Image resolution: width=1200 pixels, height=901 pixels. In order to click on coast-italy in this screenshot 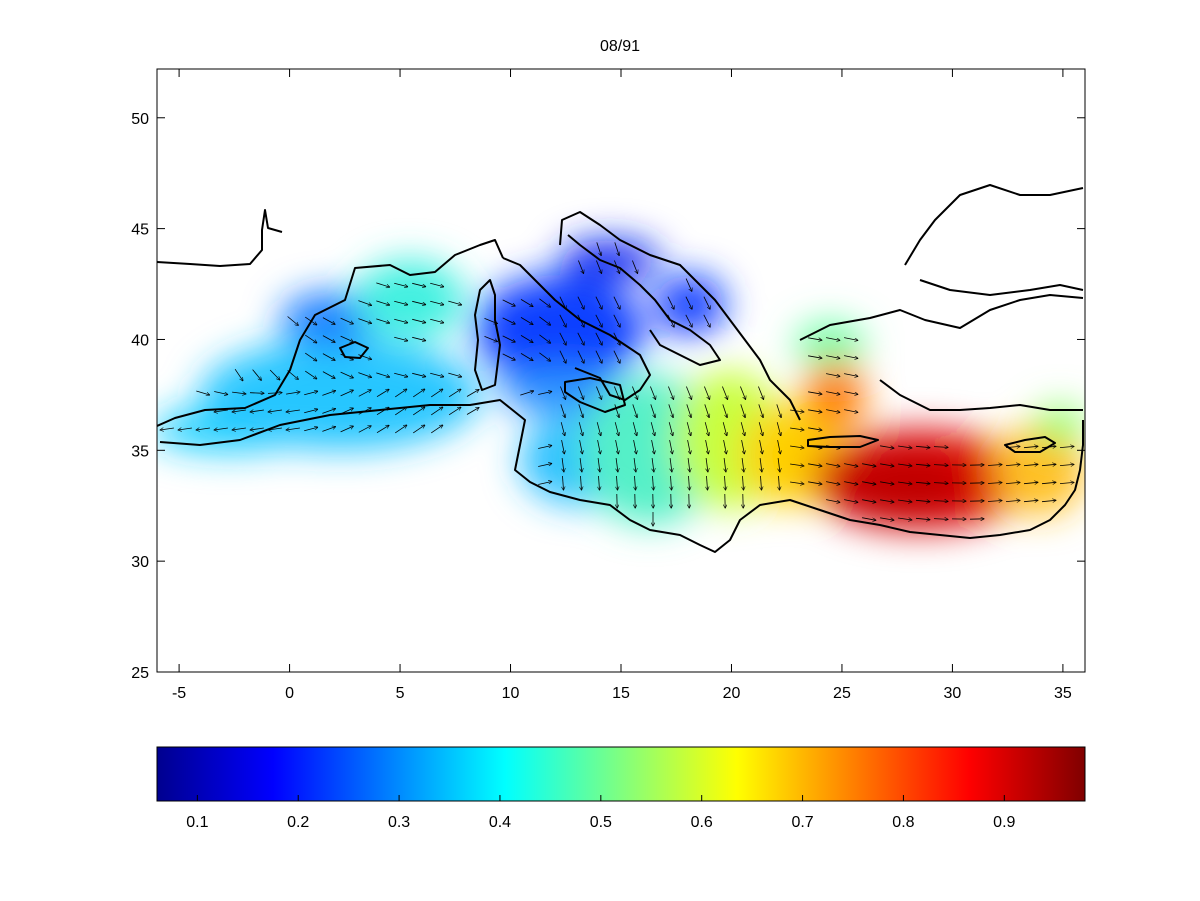, I will do `click(611, 317)`.